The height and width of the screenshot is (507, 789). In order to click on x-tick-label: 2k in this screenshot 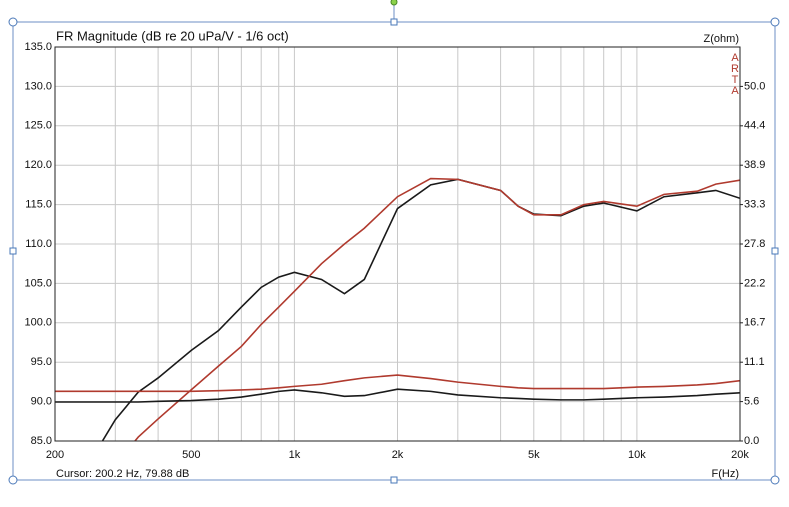, I will do `click(398, 455)`.